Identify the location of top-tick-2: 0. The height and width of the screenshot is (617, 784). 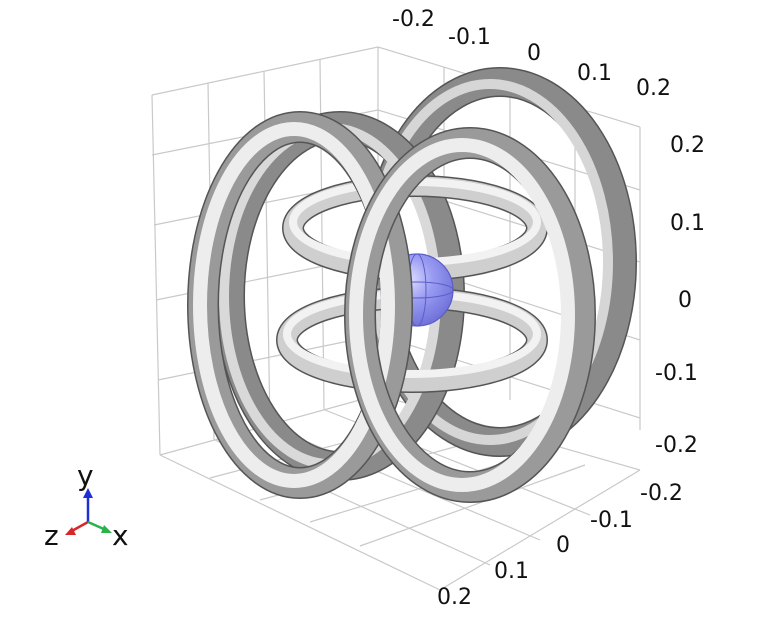
(534, 53).